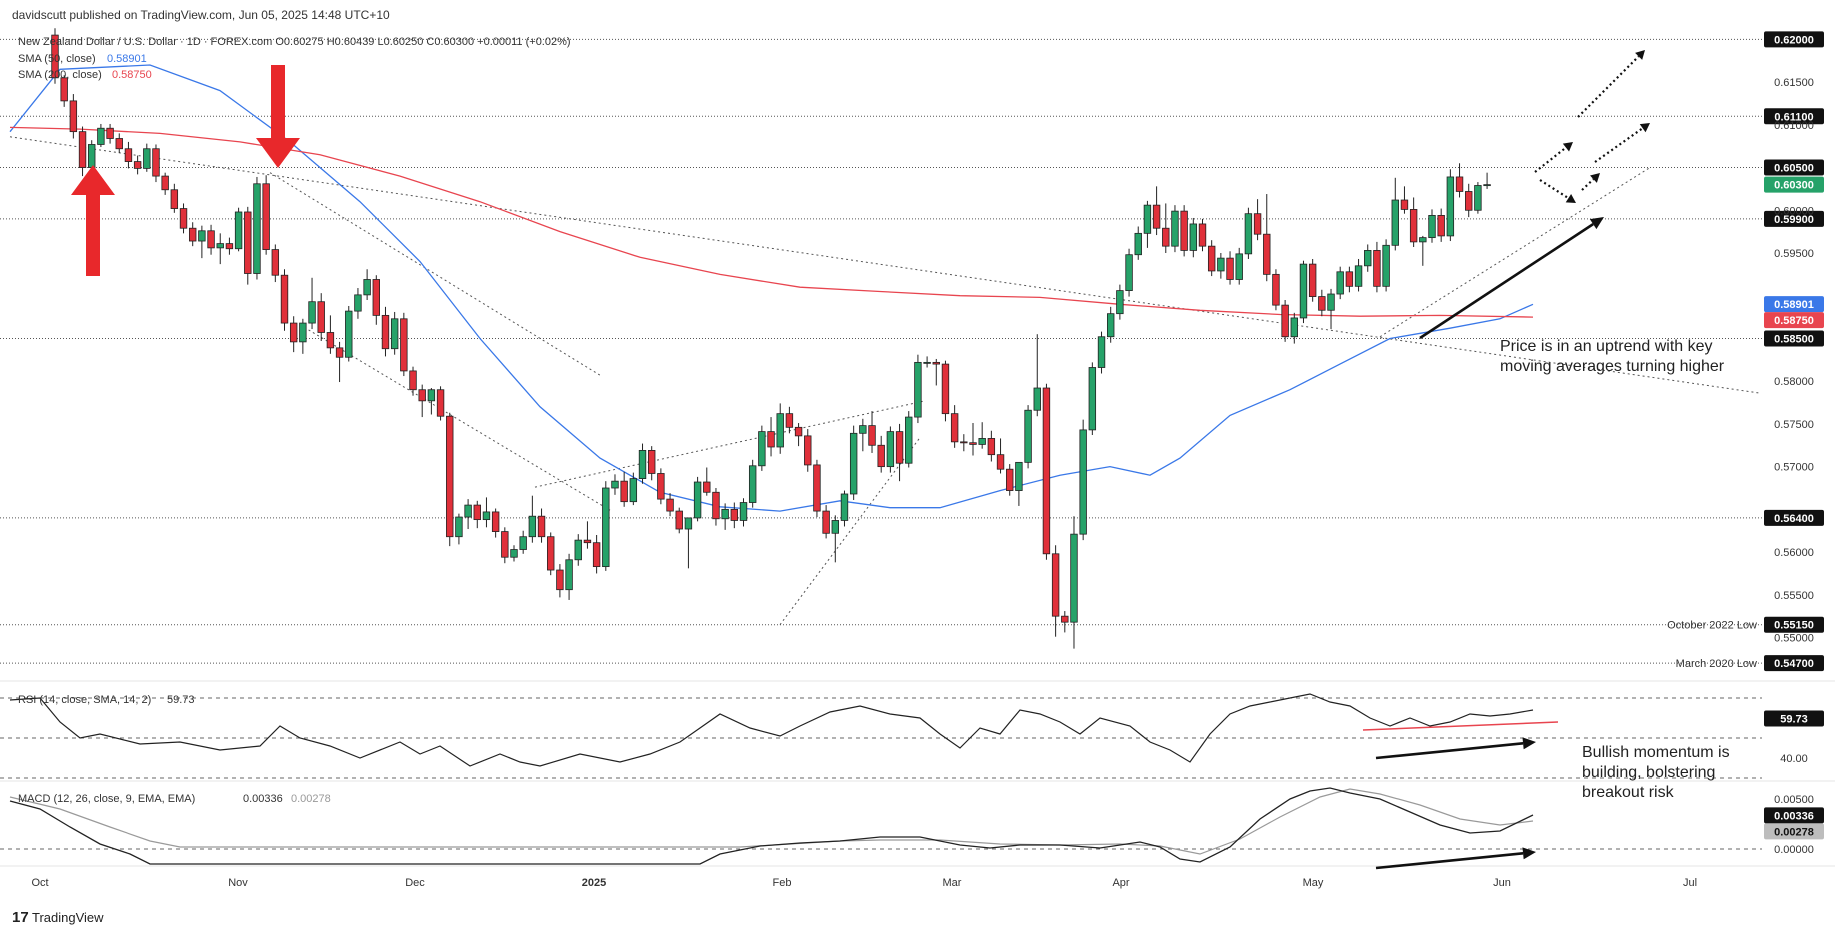 This screenshot has width=1835, height=932. Describe the element at coordinates (1794, 382) in the screenshot. I see `price-tick-label: 0.58000` at that location.